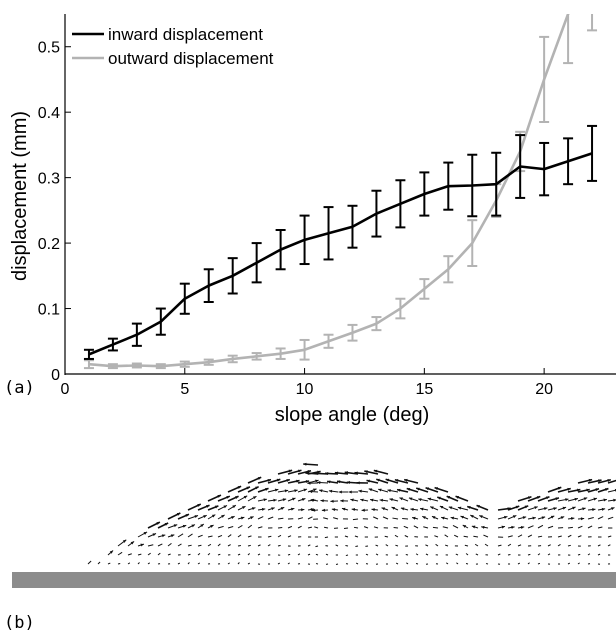 The image size is (616, 633). I want to click on y-tick-label: 0.1, so click(49, 310).